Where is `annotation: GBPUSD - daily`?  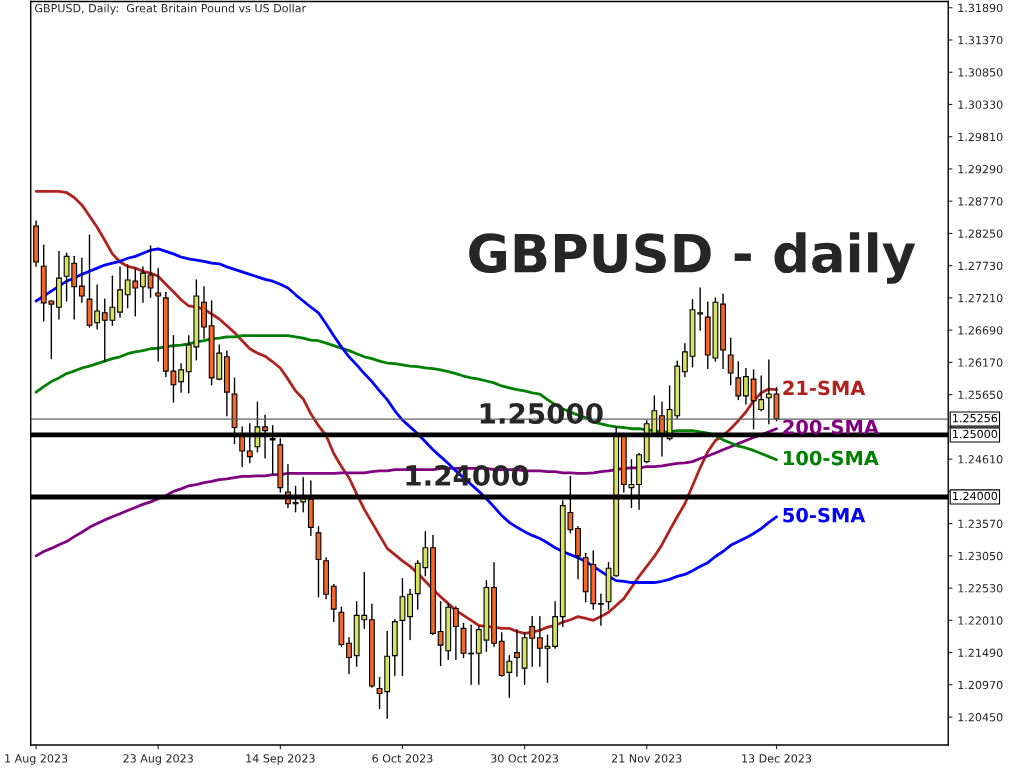 annotation: GBPUSD - daily is located at coordinates (692, 258).